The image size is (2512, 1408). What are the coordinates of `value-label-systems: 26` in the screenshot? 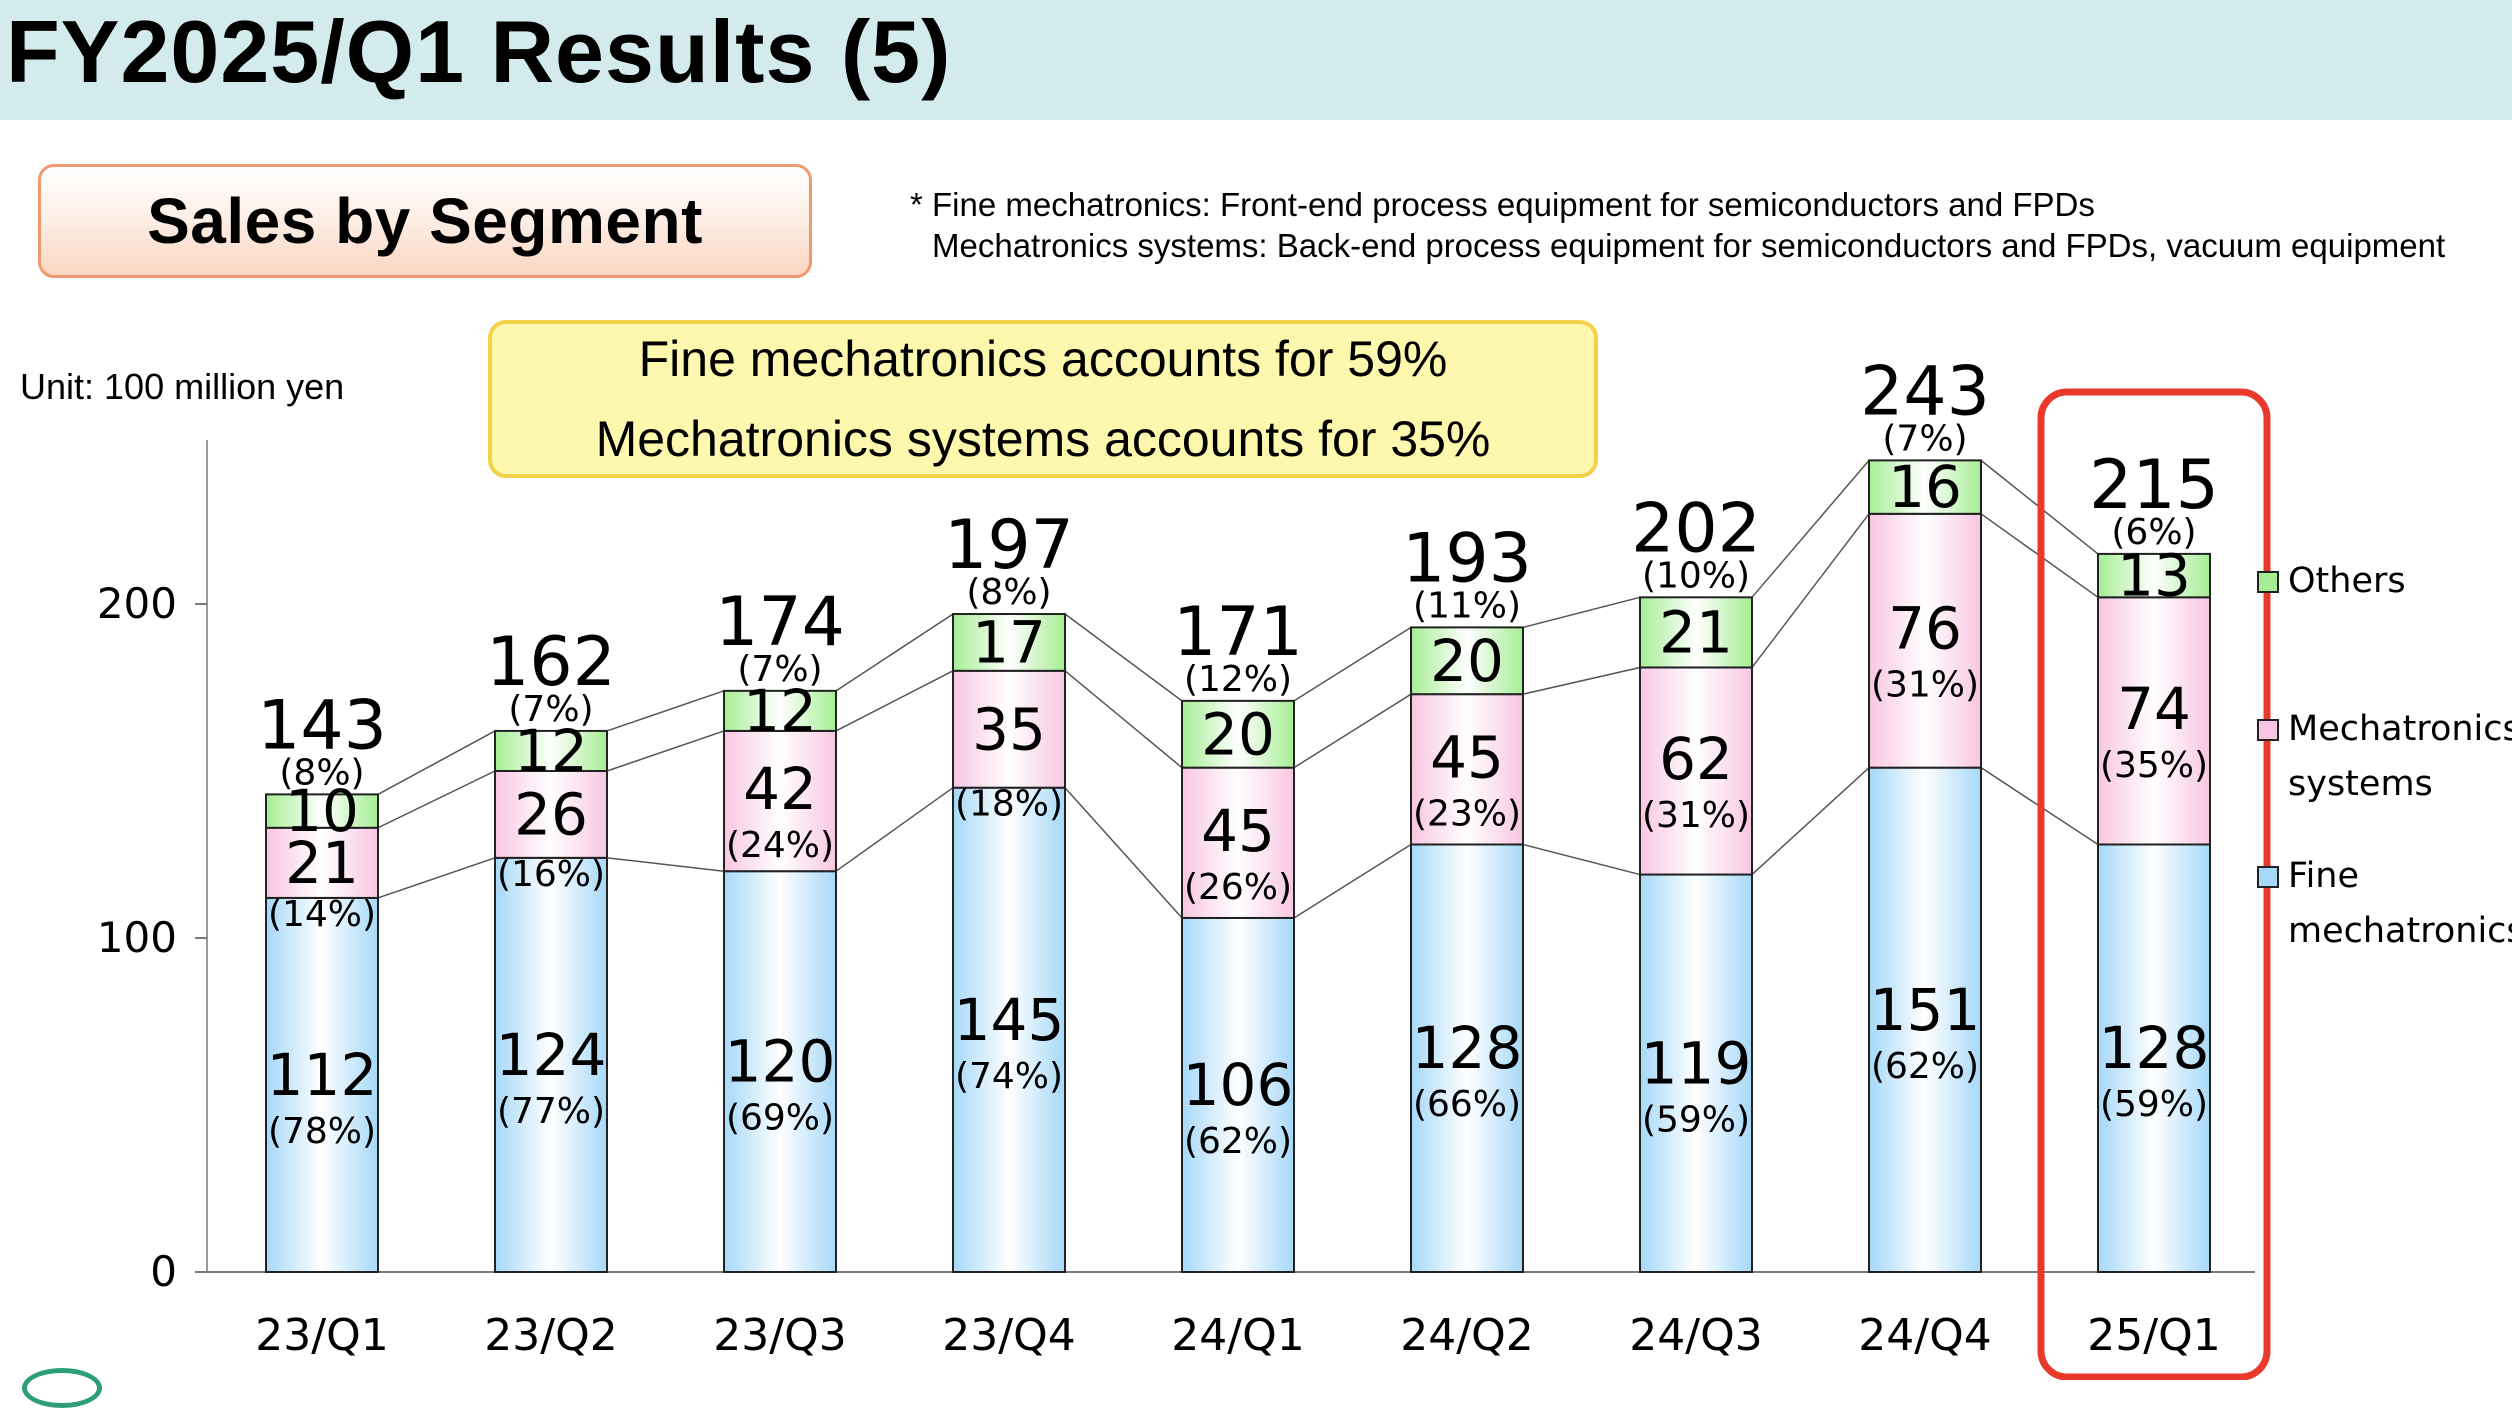 It's located at (551, 814).